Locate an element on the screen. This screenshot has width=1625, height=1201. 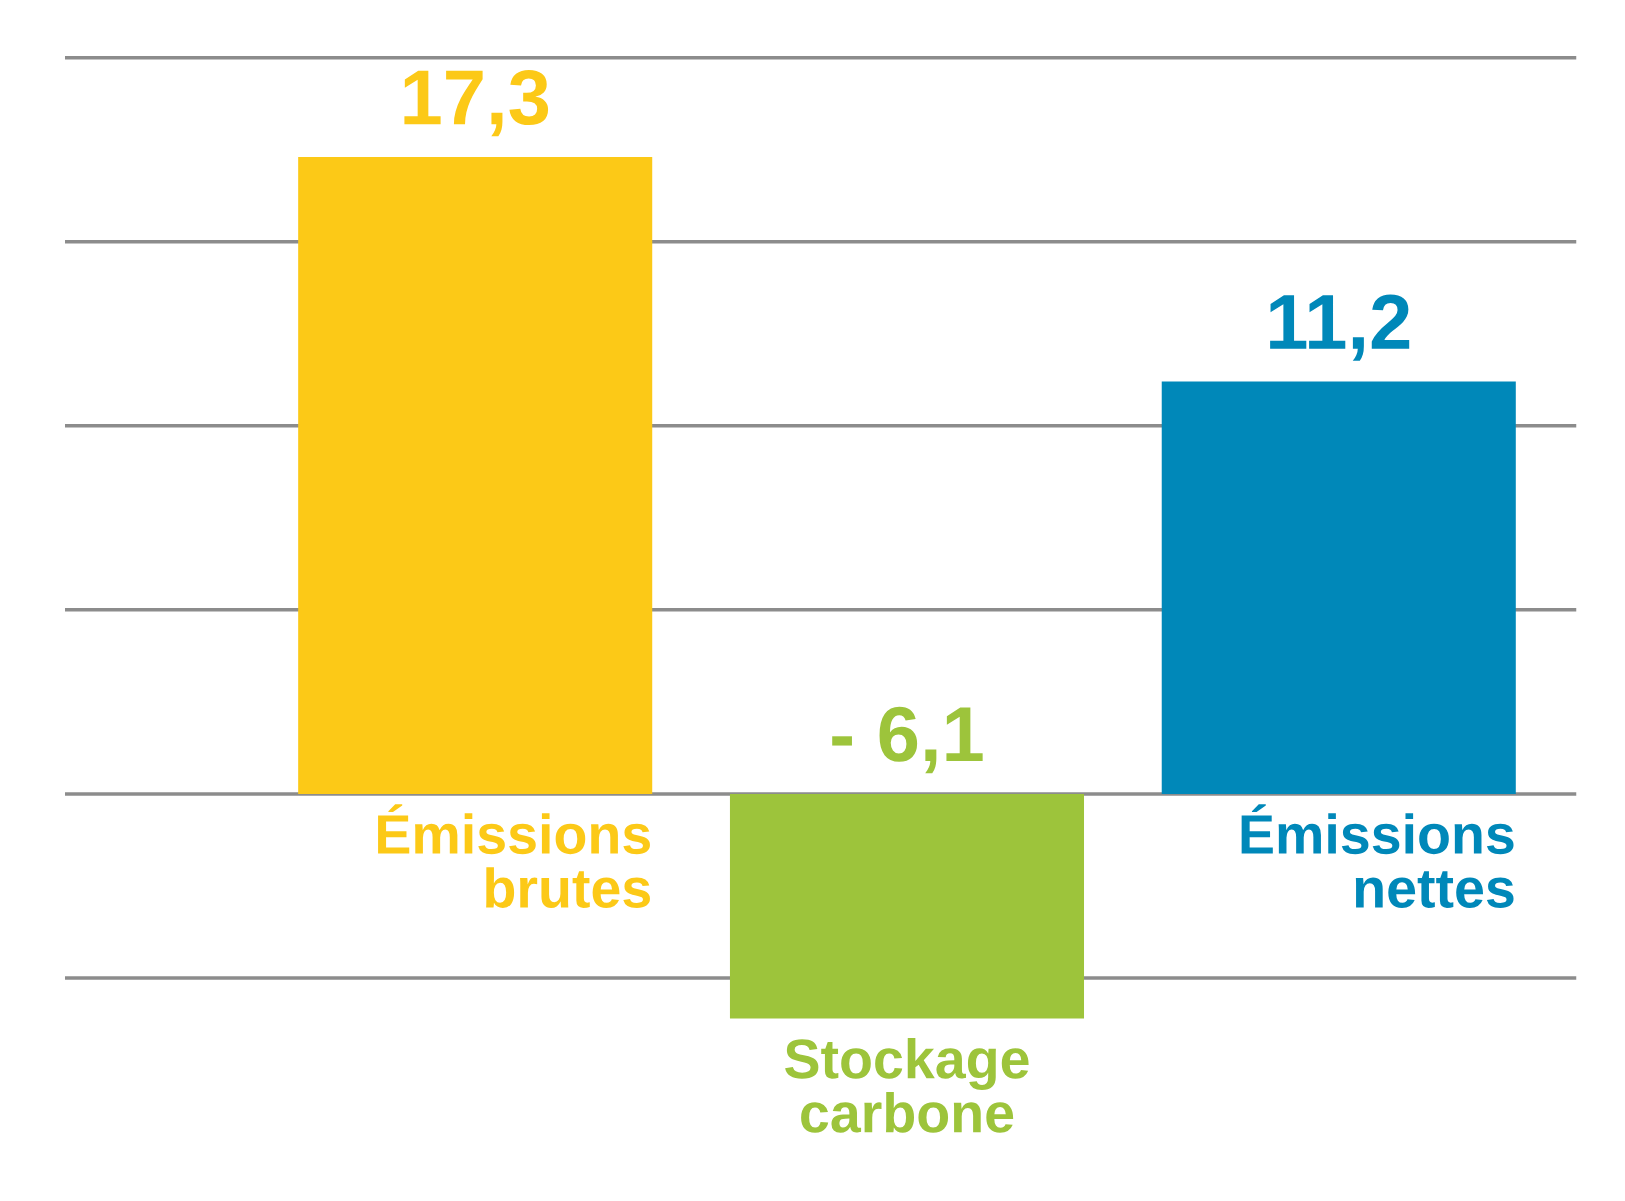
x-tick-label: Stockage carbone is located at coordinates (907, 1085).